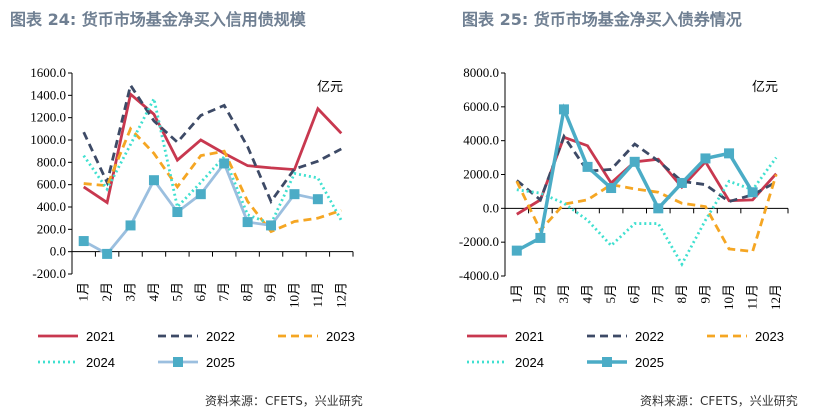 This screenshot has width=839, height=410. Describe the element at coordinates (51, 161) in the screenshot. I see `y-tick-label: 800.0` at that location.